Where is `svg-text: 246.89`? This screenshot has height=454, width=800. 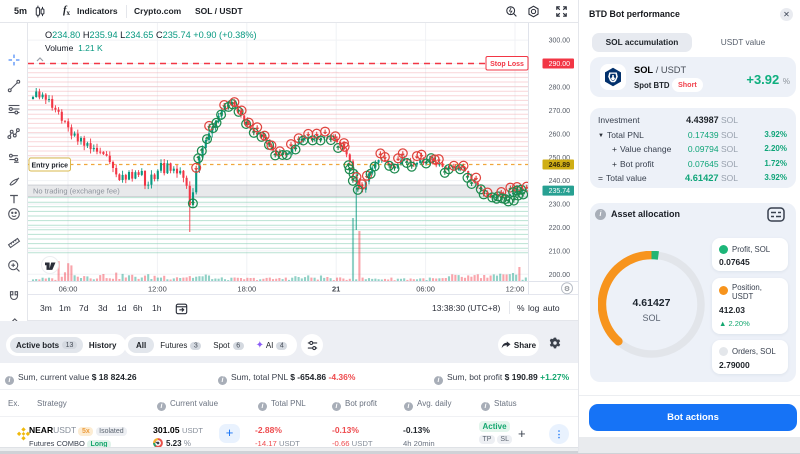 svg-text: 246.89 is located at coordinates (560, 165).